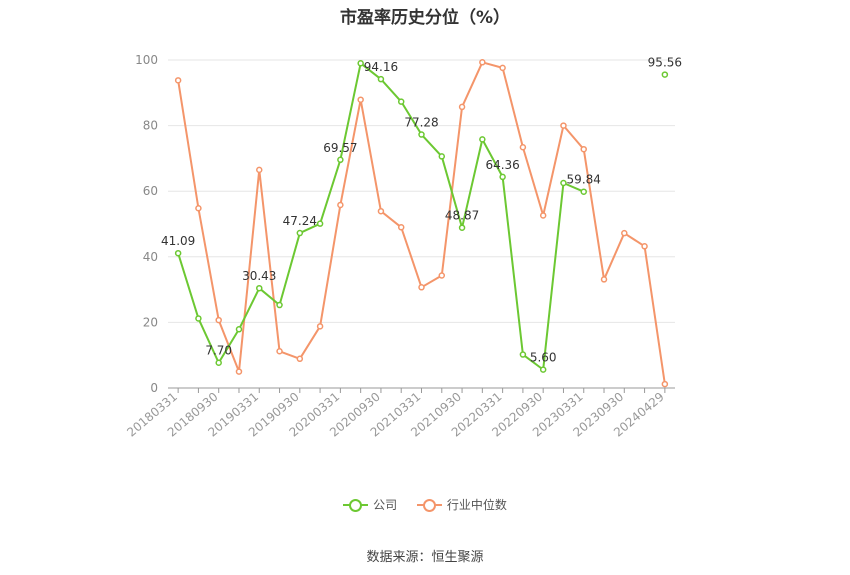  I want to click on y-tick-label: 100, so click(146, 60).